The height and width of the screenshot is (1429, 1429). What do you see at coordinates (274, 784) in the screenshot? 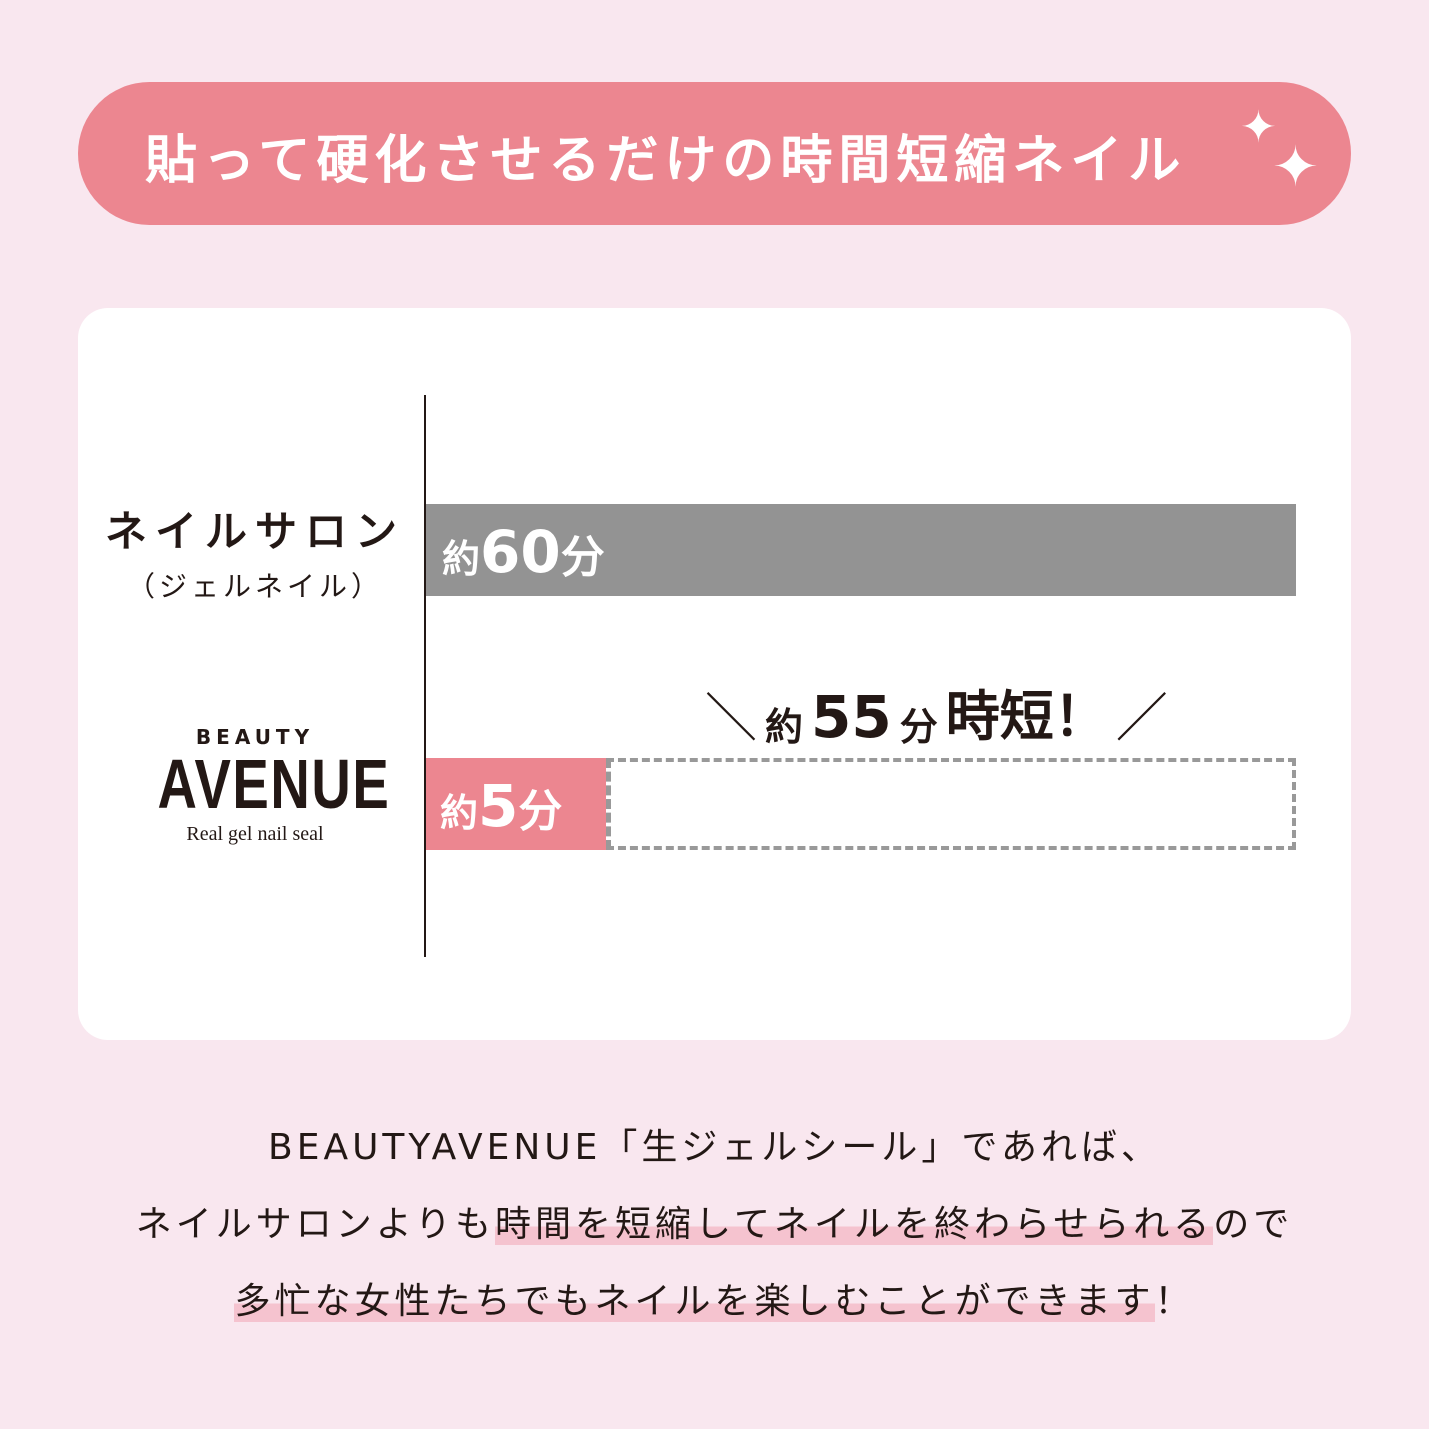
I see `logo-main: AVENUE` at bounding box center [274, 784].